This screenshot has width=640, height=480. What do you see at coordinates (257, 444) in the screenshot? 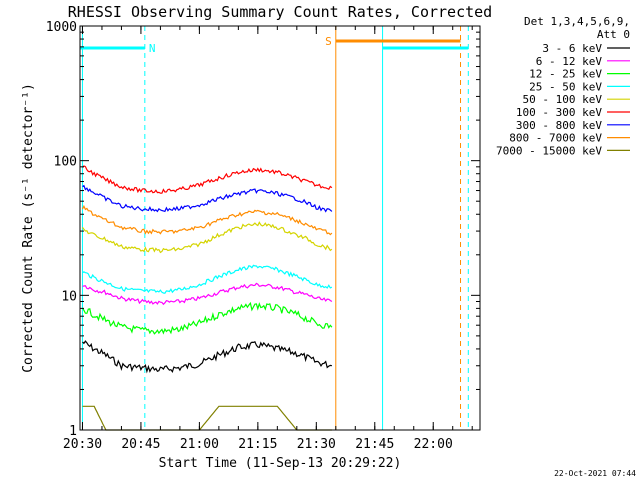
I see `x-tick-label: 21:15` at bounding box center [257, 444].